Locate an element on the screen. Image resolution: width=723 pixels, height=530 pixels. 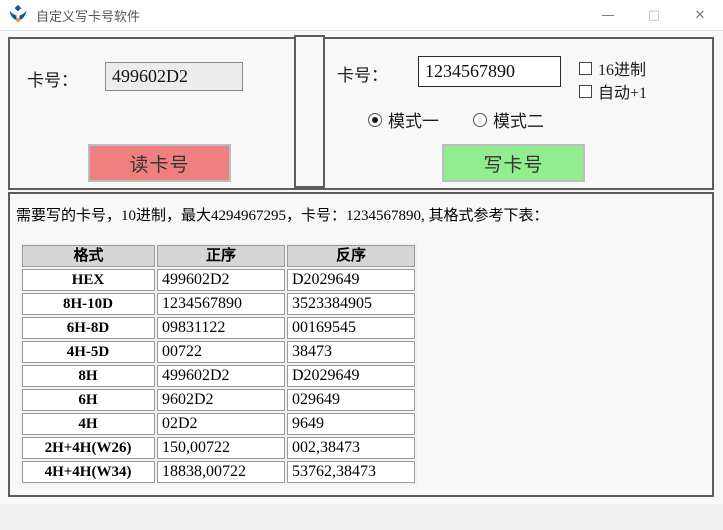
format-cell: HEX is located at coordinates (88, 280).